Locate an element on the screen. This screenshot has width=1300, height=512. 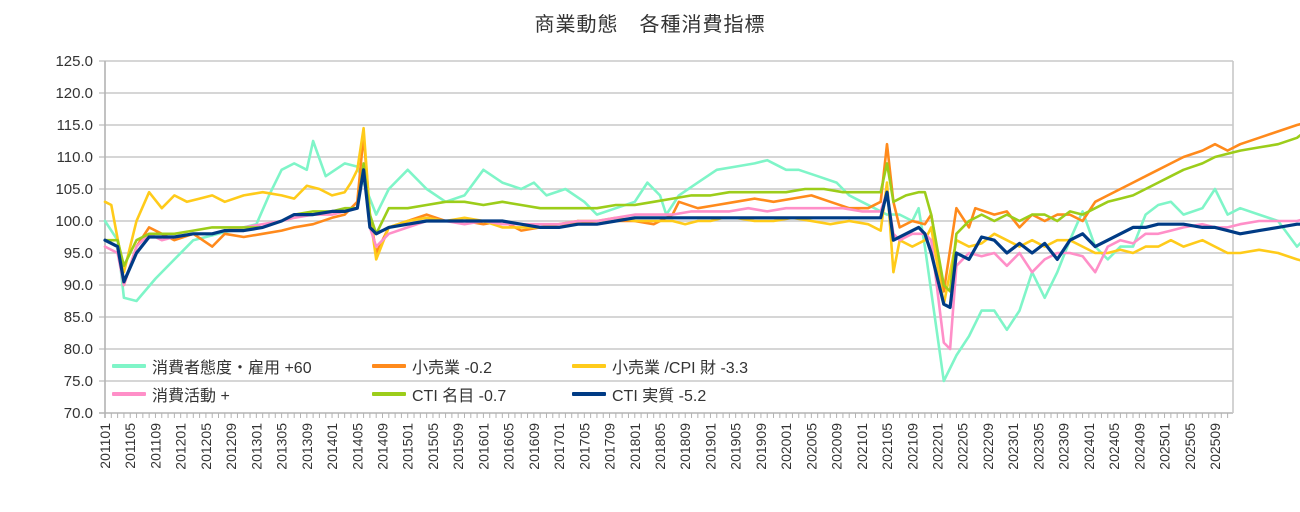
x-tick-label: 201309 is located at coordinates (307, 446).